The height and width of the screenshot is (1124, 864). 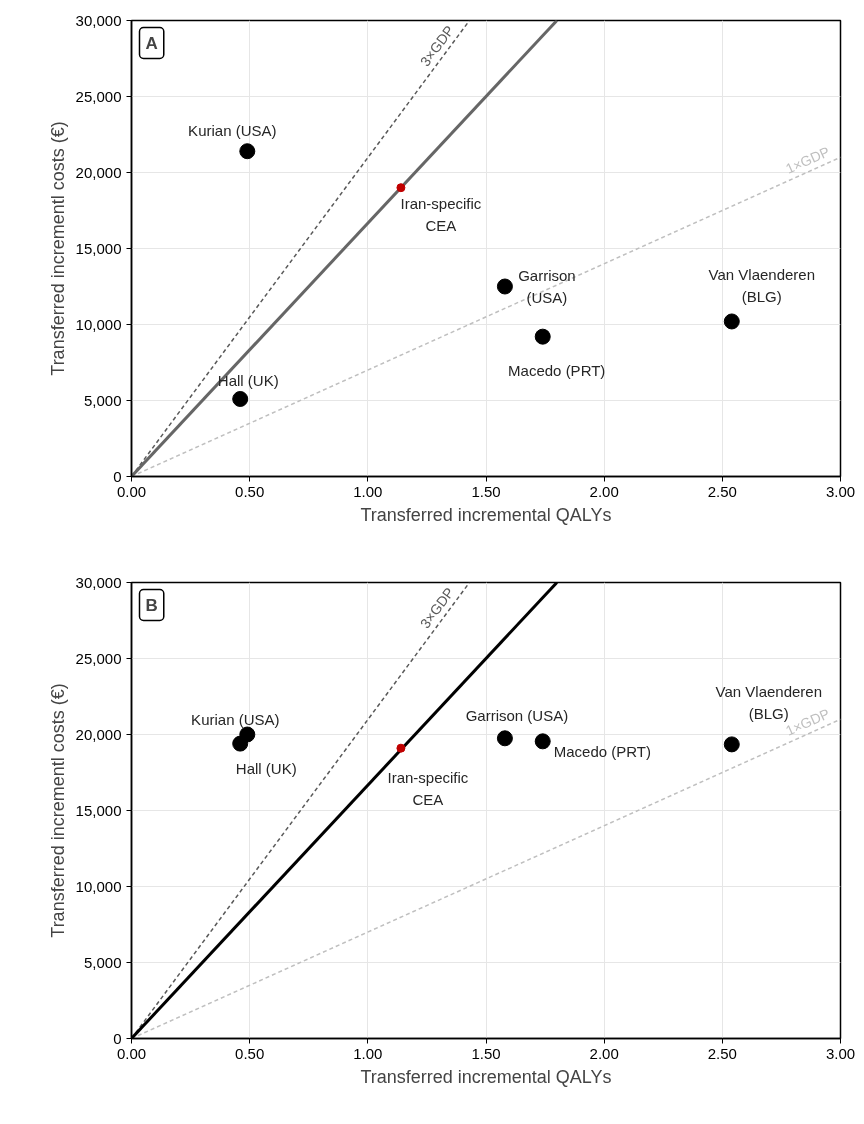 I want to click on annotation: A, so click(x=151, y=43).